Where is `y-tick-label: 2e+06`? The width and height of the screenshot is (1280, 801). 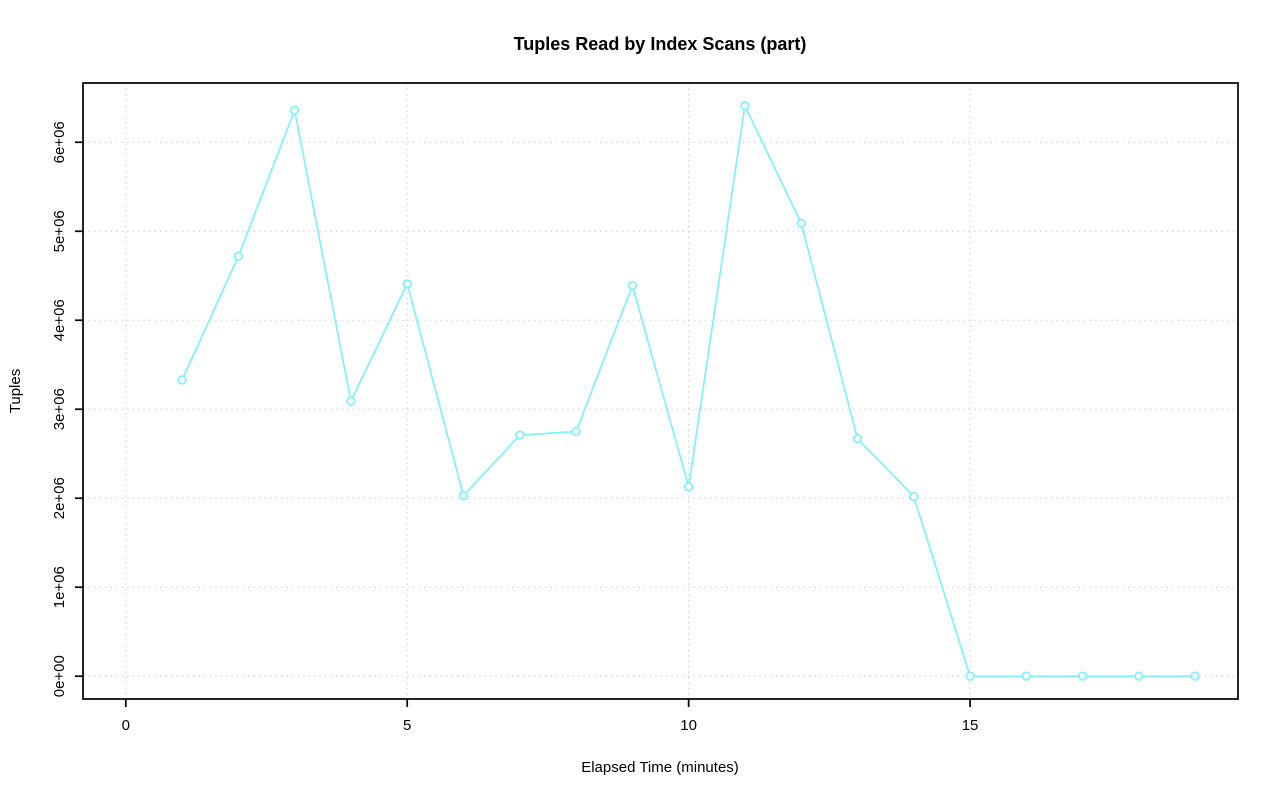
y-tick-label: 2e+06 is located at coordinates (59, 498).